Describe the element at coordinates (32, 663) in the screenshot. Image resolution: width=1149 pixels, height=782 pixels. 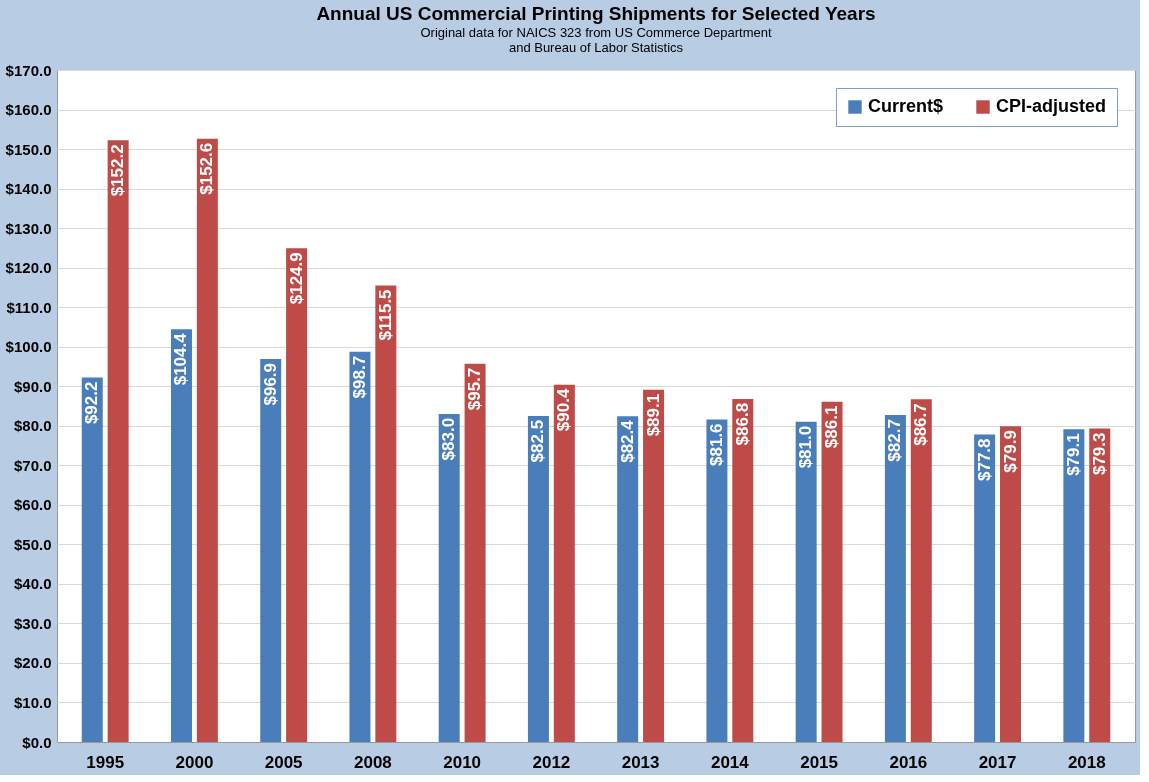
I see `y-tick-label: $20.0` at that location.